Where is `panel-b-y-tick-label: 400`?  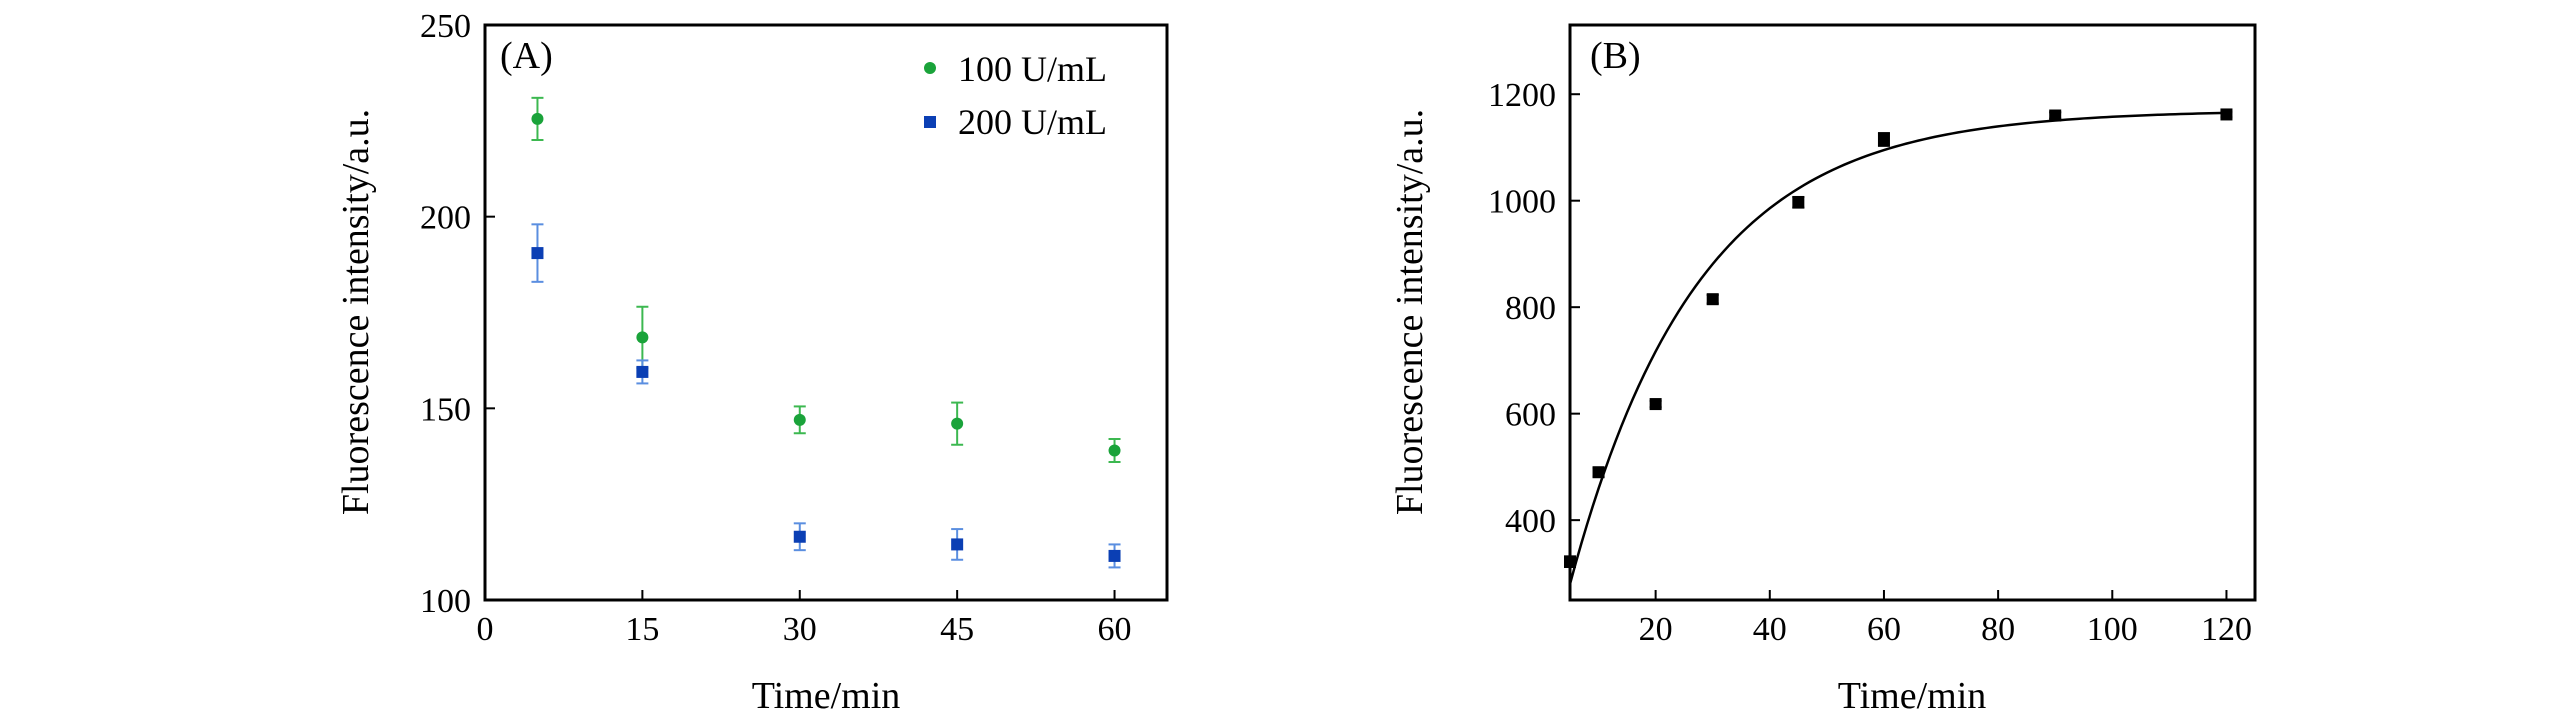 panel-b-y-tick-label: 400 is located at coordinates (1530, 521).